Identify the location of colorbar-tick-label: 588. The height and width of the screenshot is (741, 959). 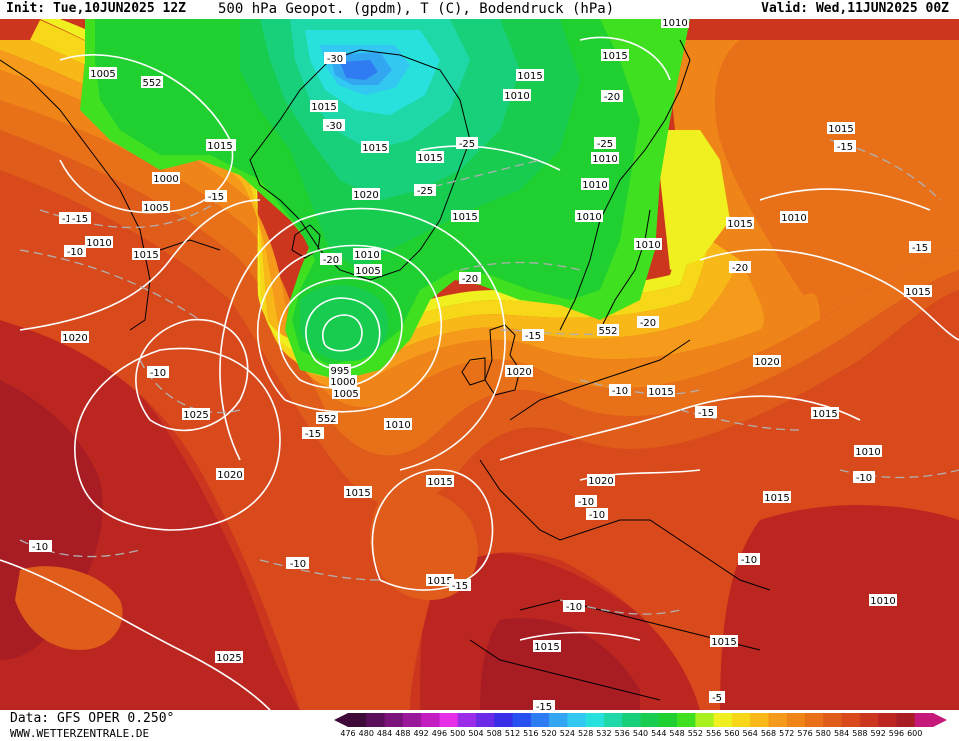
(860, 733).